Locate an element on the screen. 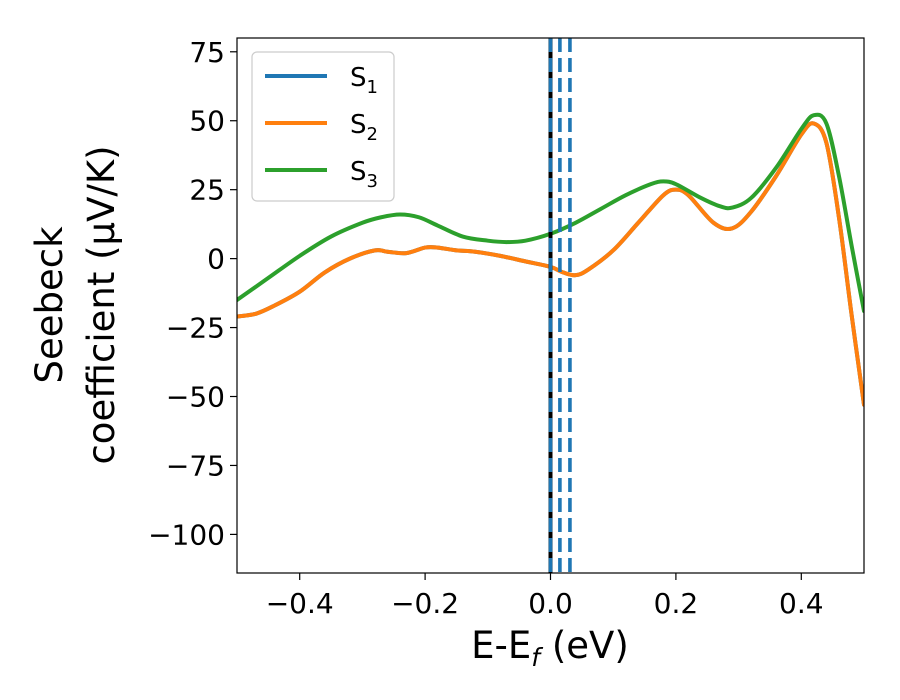 The image size is (900, 700). x-tick-label: 0.2 is located at coordinates (676, 603).